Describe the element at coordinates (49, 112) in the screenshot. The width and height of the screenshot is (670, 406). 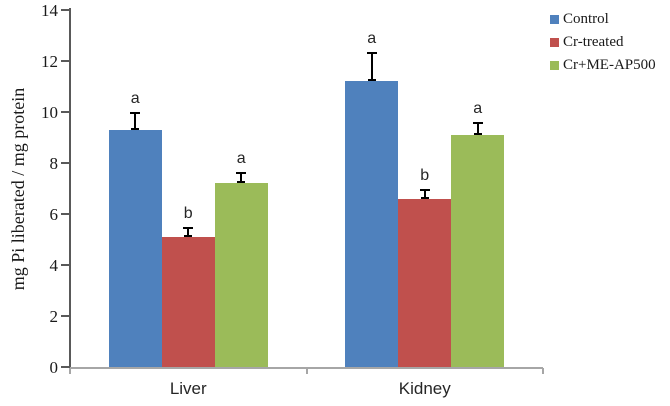
I see `y-tick-label: 10` at that location.